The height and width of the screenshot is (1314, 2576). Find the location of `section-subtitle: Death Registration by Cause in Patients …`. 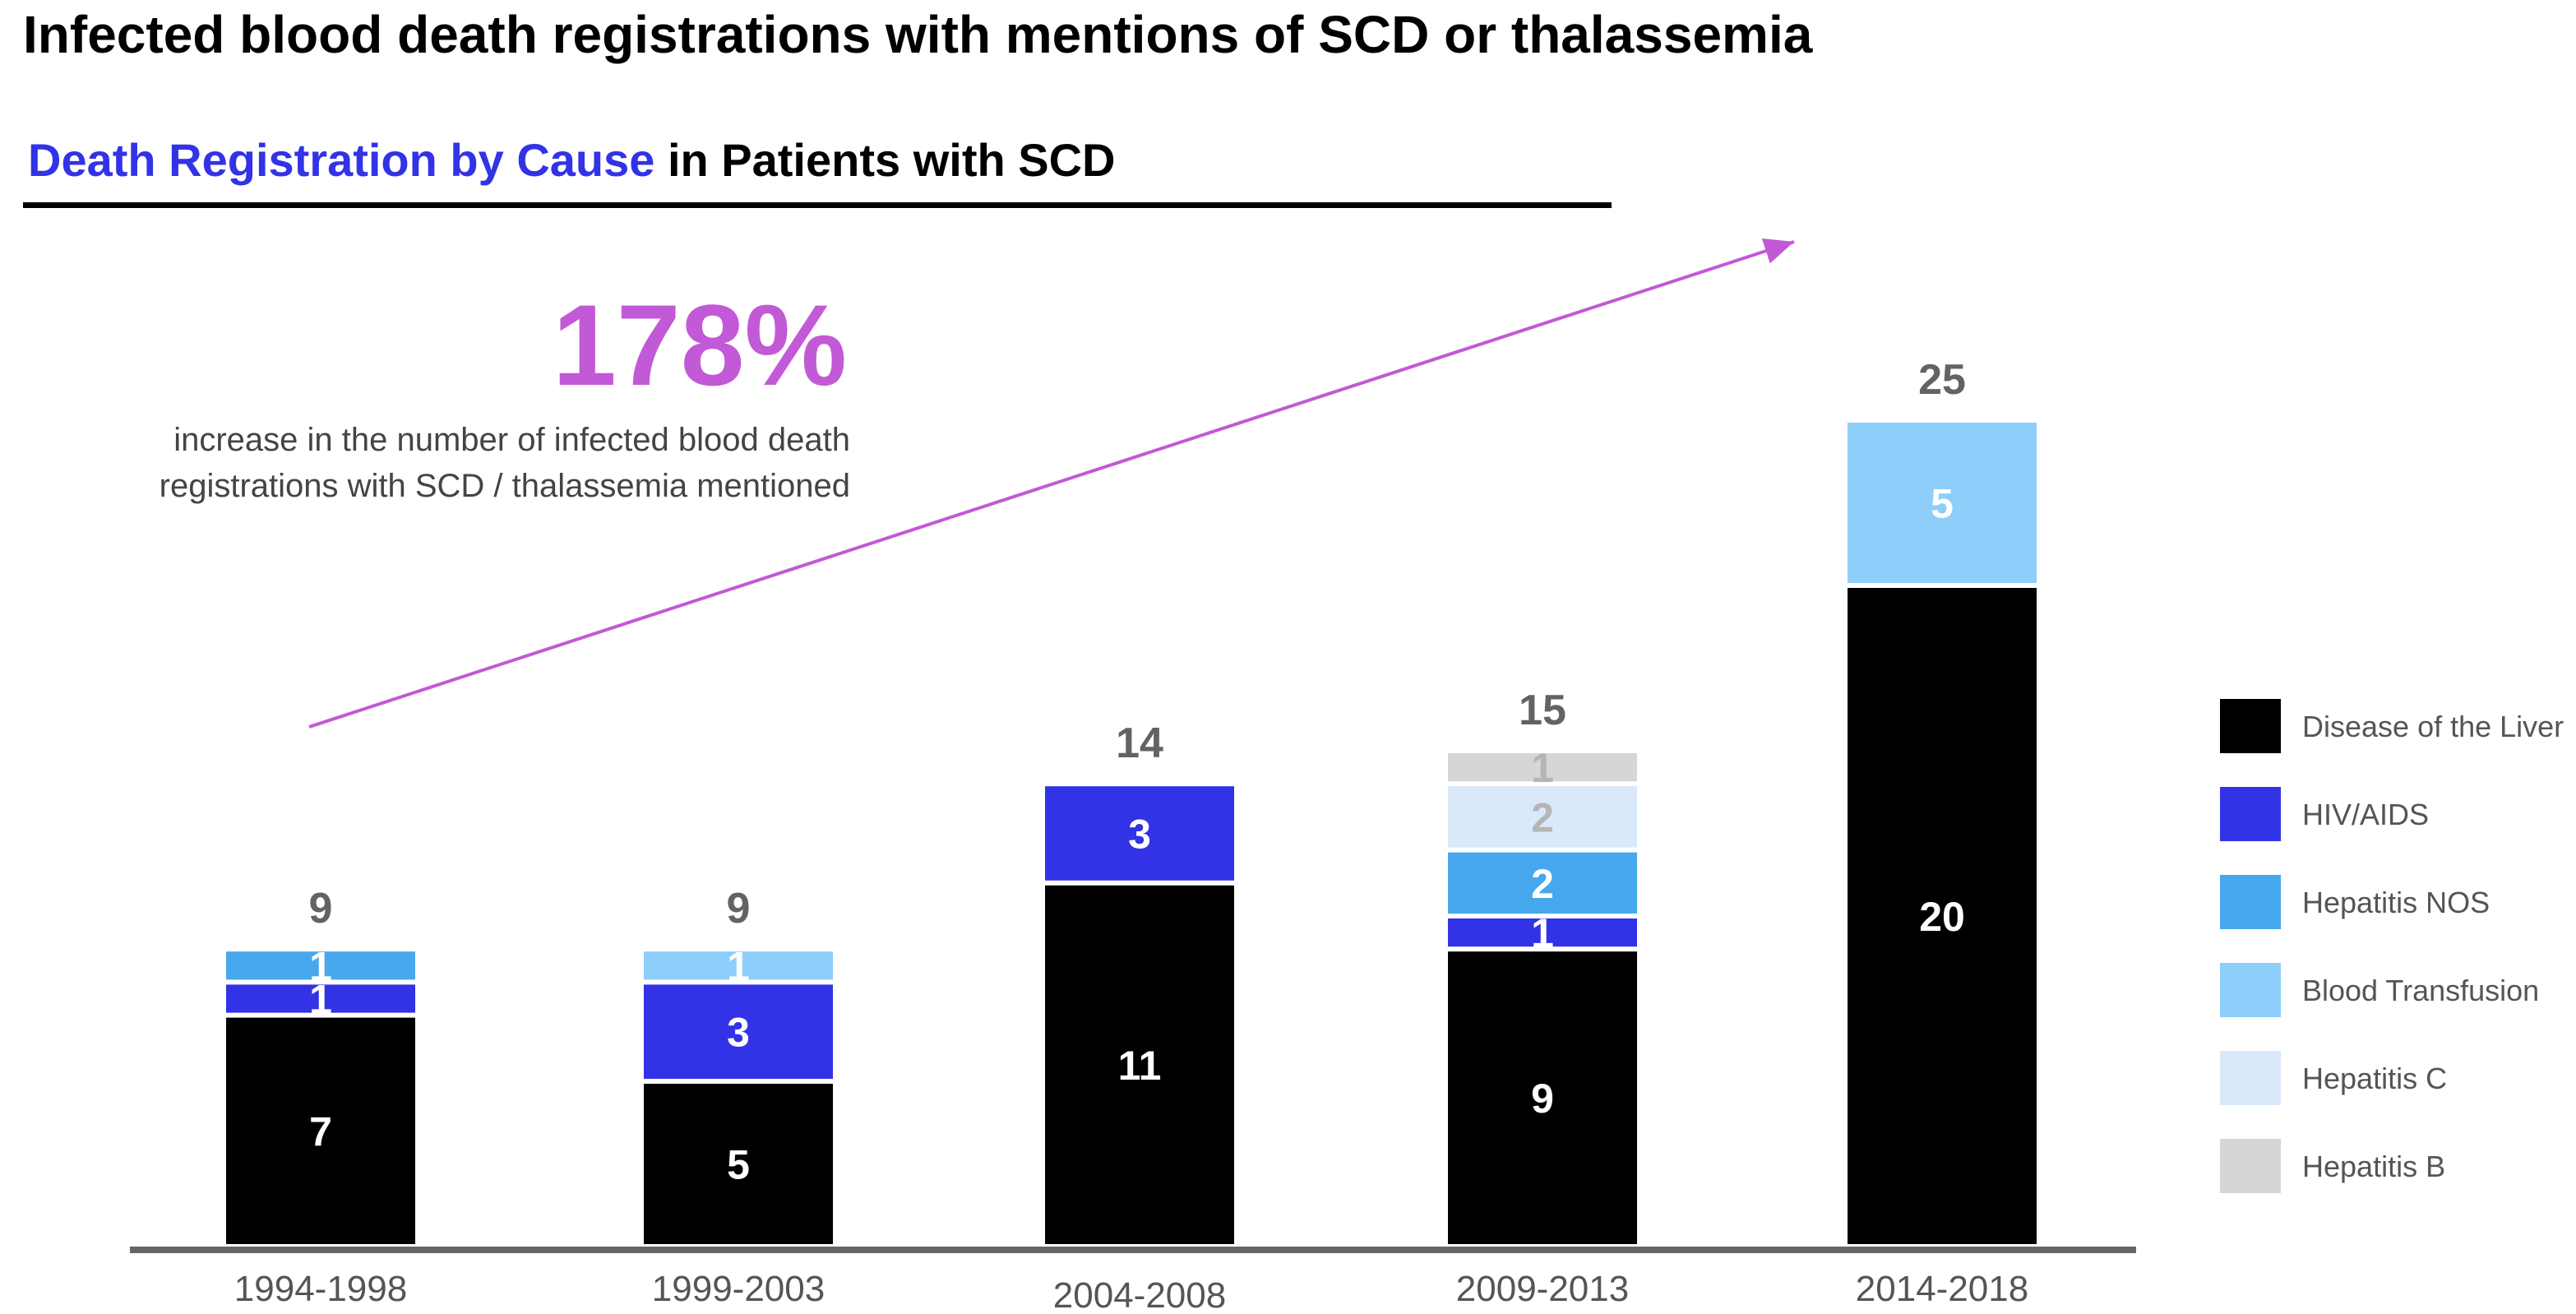

section-subtitle: Death Registration by Cause in Patients … is located at coordinates (571, 160).